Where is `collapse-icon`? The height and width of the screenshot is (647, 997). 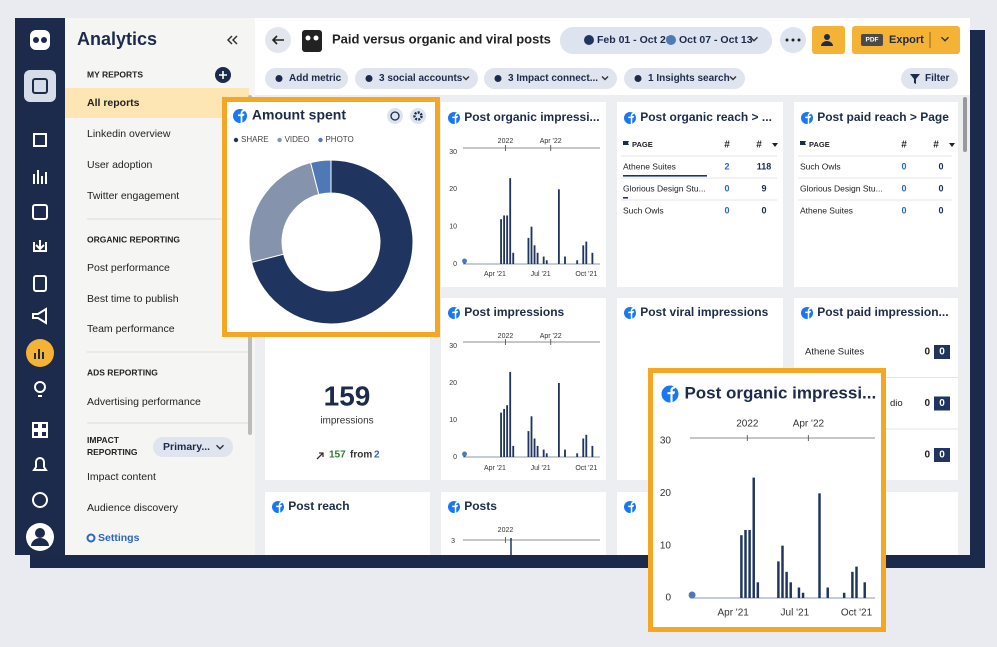
collapse-icon is located at coordinates (232, 40).